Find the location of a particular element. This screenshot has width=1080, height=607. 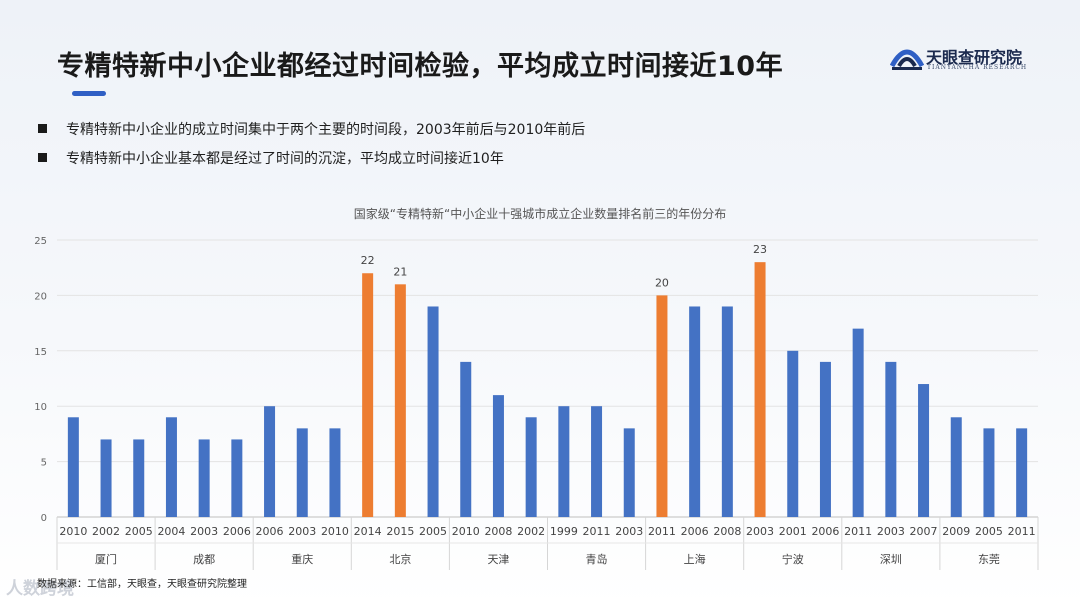

y-tick-label: 0 is located at coordinates (44, 518).